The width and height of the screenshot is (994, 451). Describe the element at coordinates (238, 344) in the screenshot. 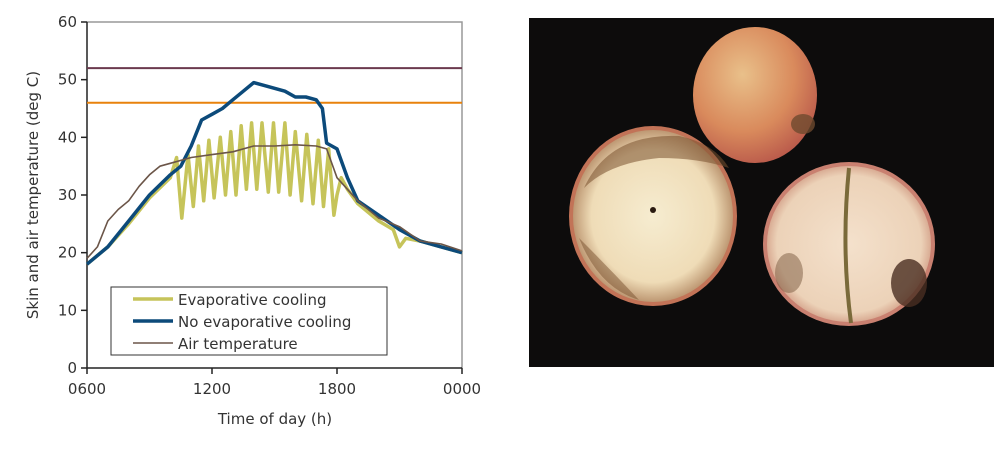

I see `legend-label-air: Air temperature` at that location.